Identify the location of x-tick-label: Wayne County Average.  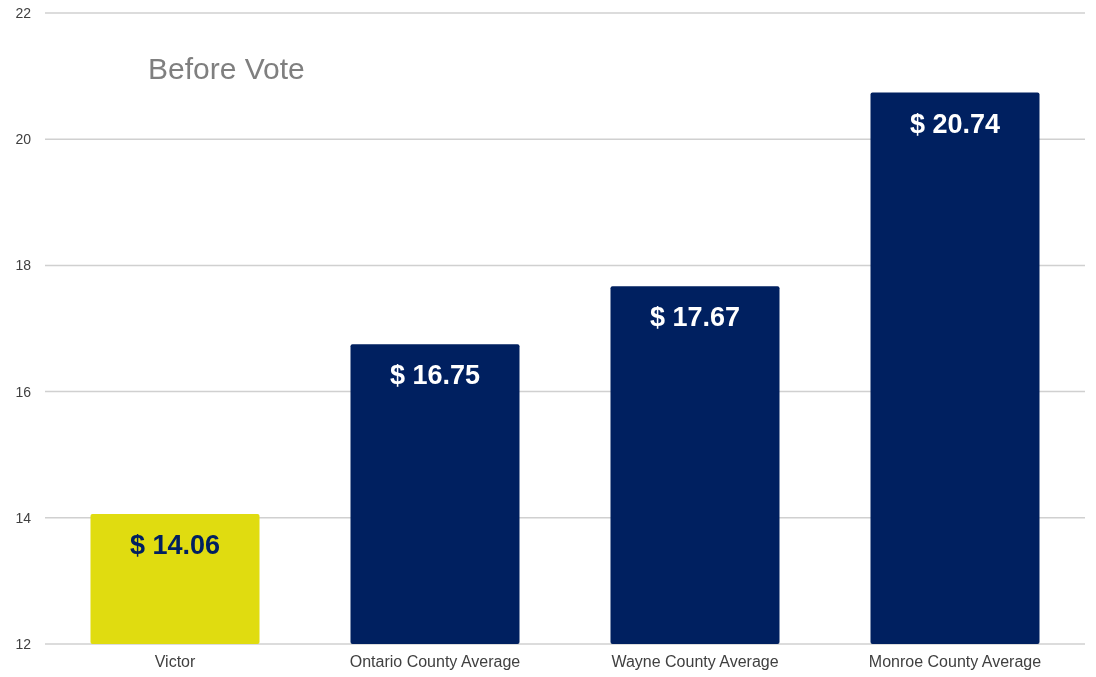
(695, 661).